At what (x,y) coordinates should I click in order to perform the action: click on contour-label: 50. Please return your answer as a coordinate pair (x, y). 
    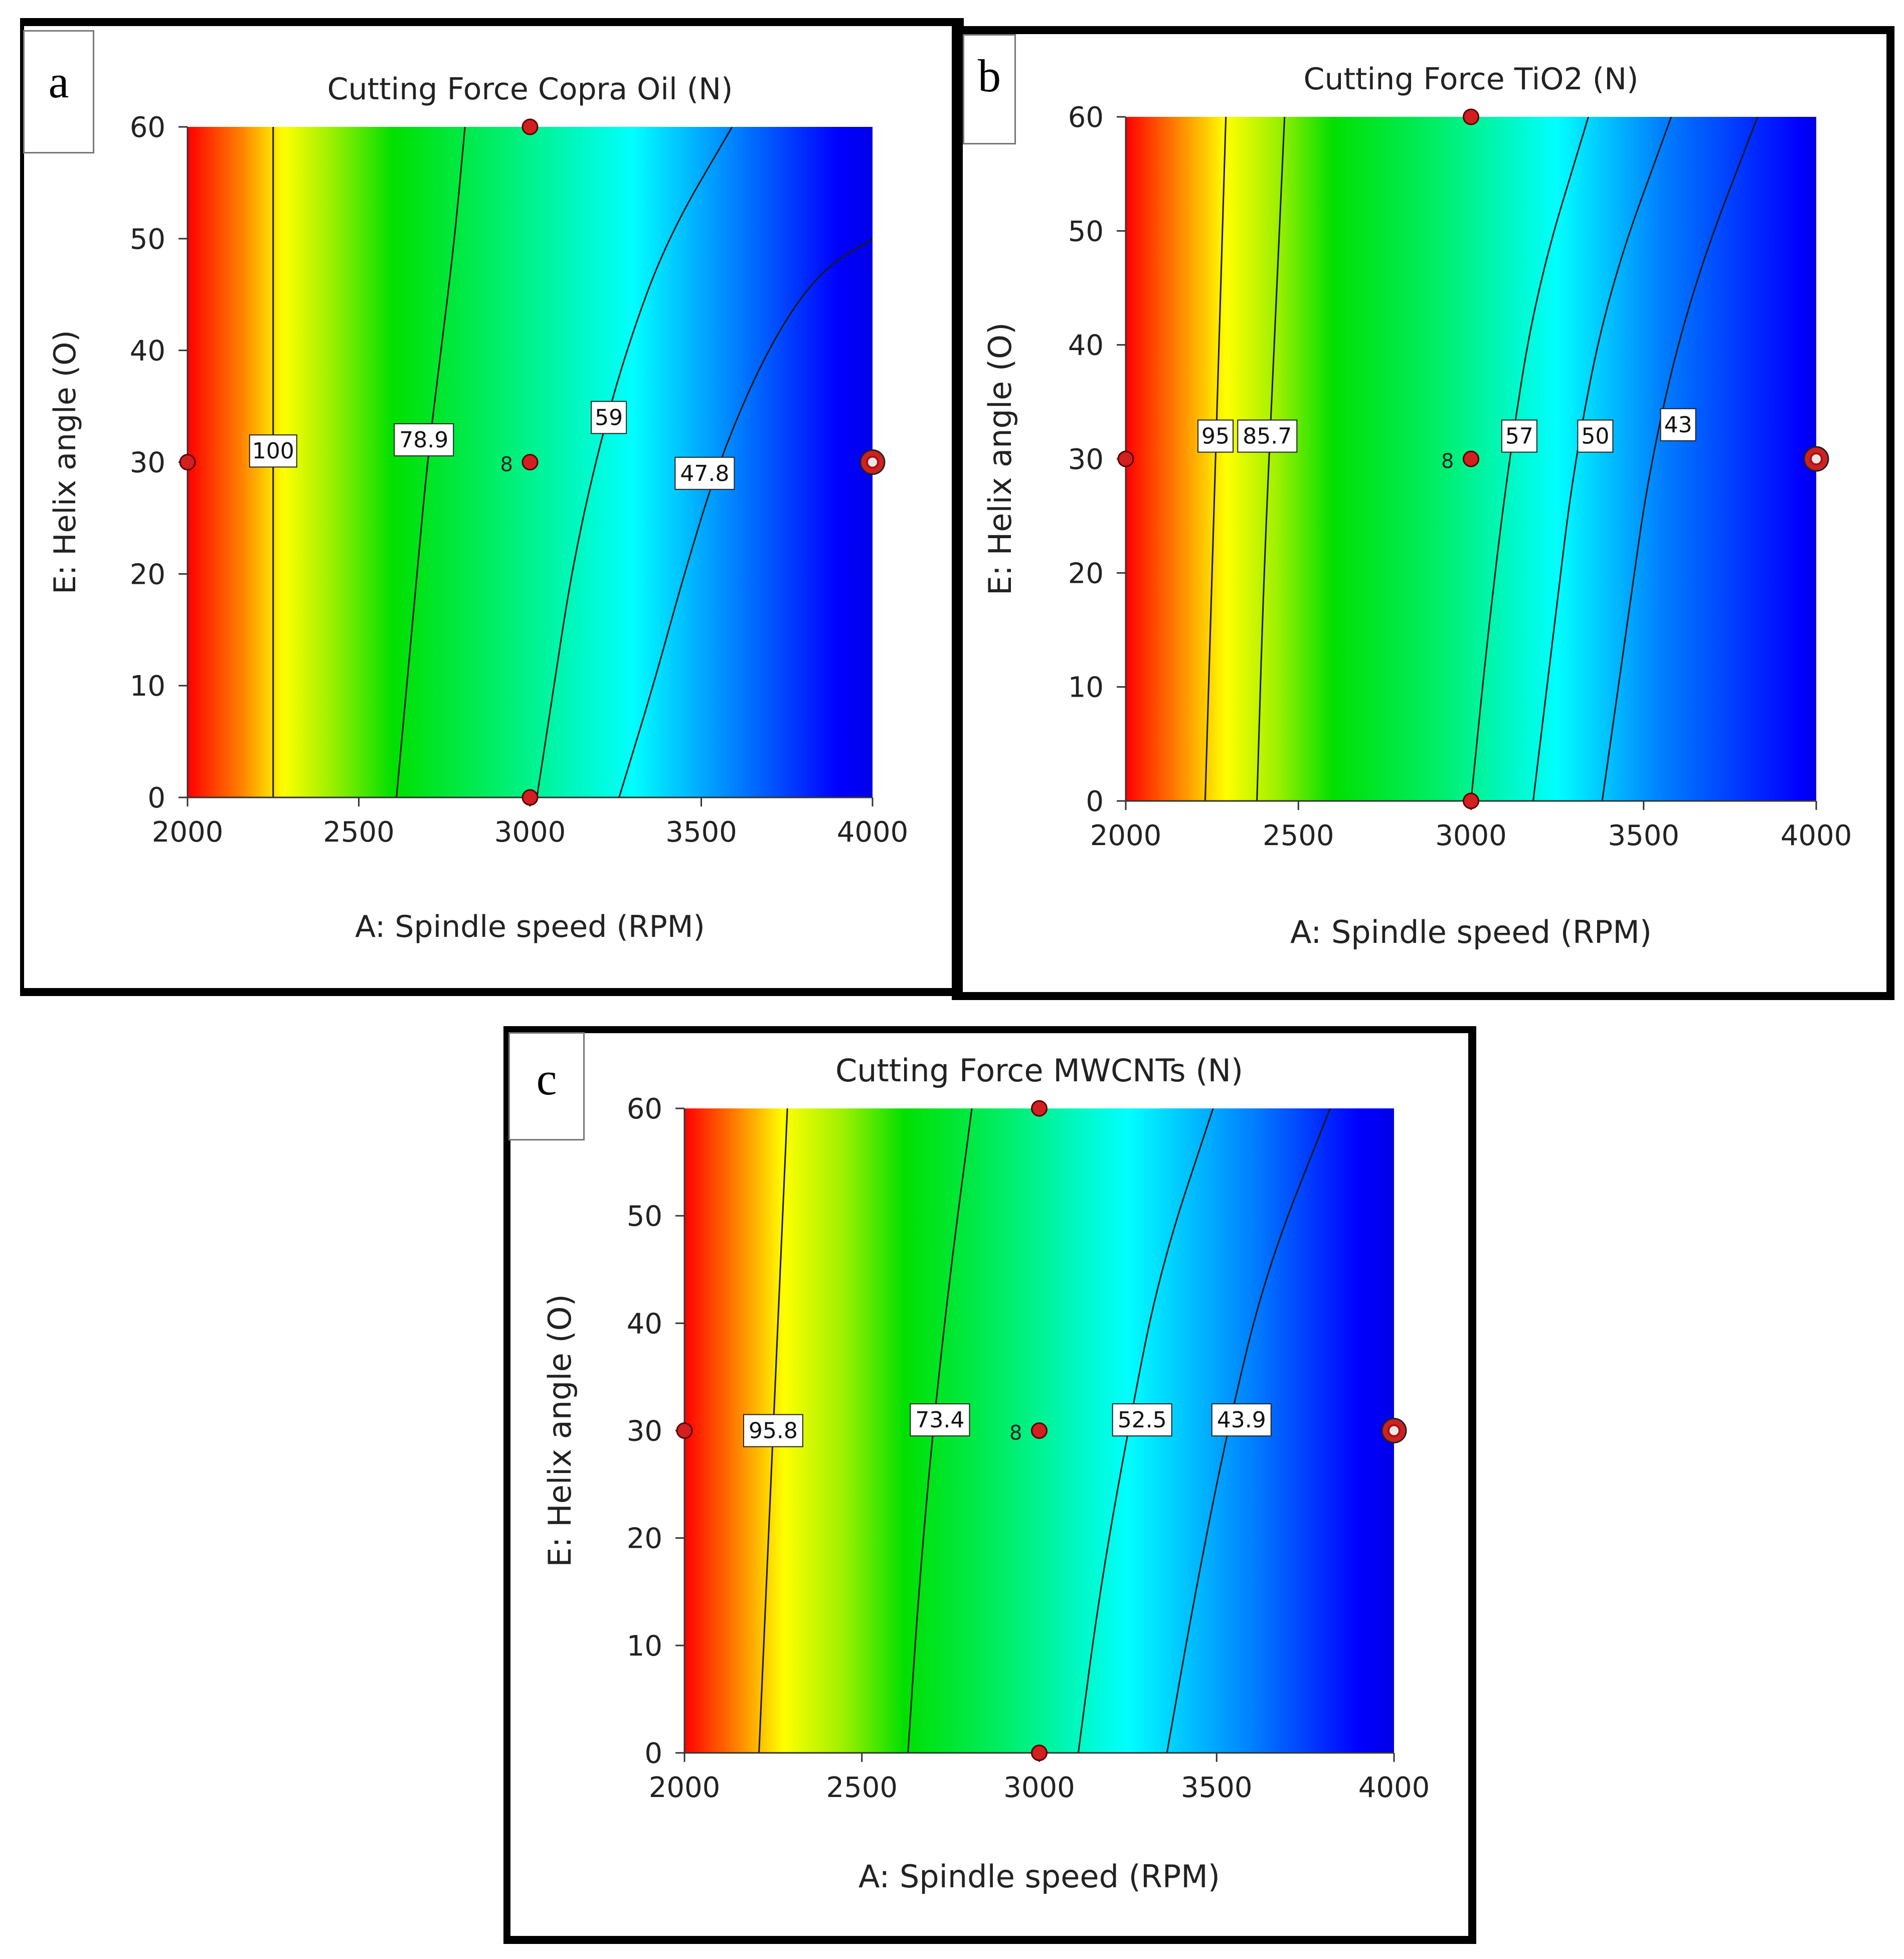
    Looking at the image, I should click on (1595, 437).